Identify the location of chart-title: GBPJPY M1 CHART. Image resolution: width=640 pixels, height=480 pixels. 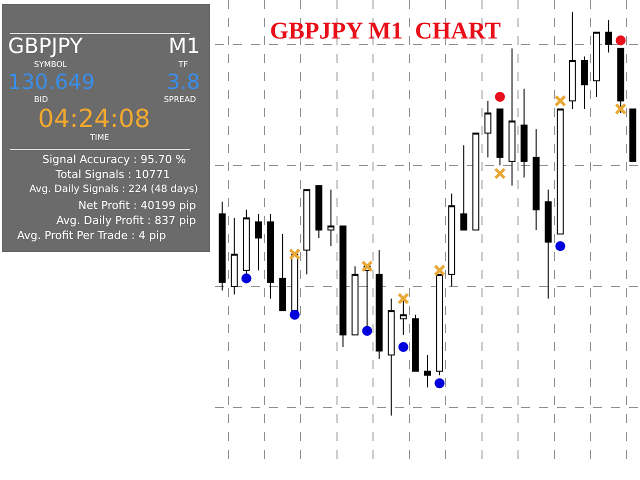
(385, 31).